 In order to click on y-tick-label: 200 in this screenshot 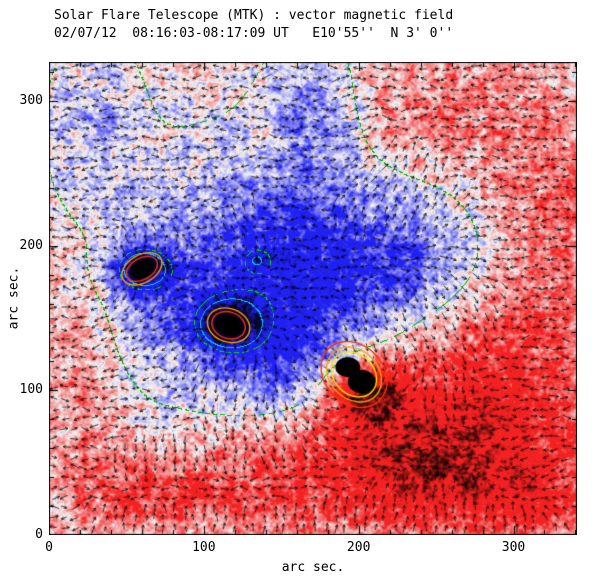, I will do `click(31, 245)`.